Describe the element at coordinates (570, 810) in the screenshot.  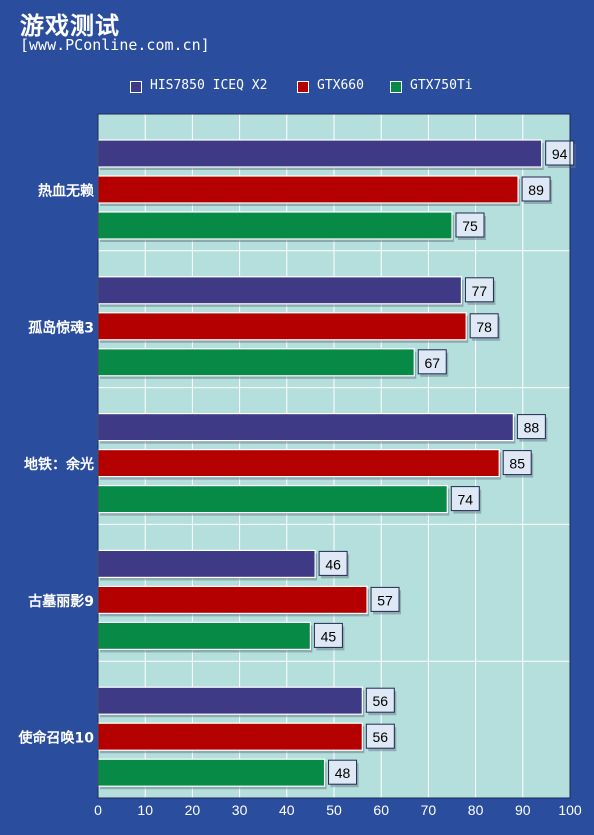
I see `x-tick-label-100: 100` at that location.